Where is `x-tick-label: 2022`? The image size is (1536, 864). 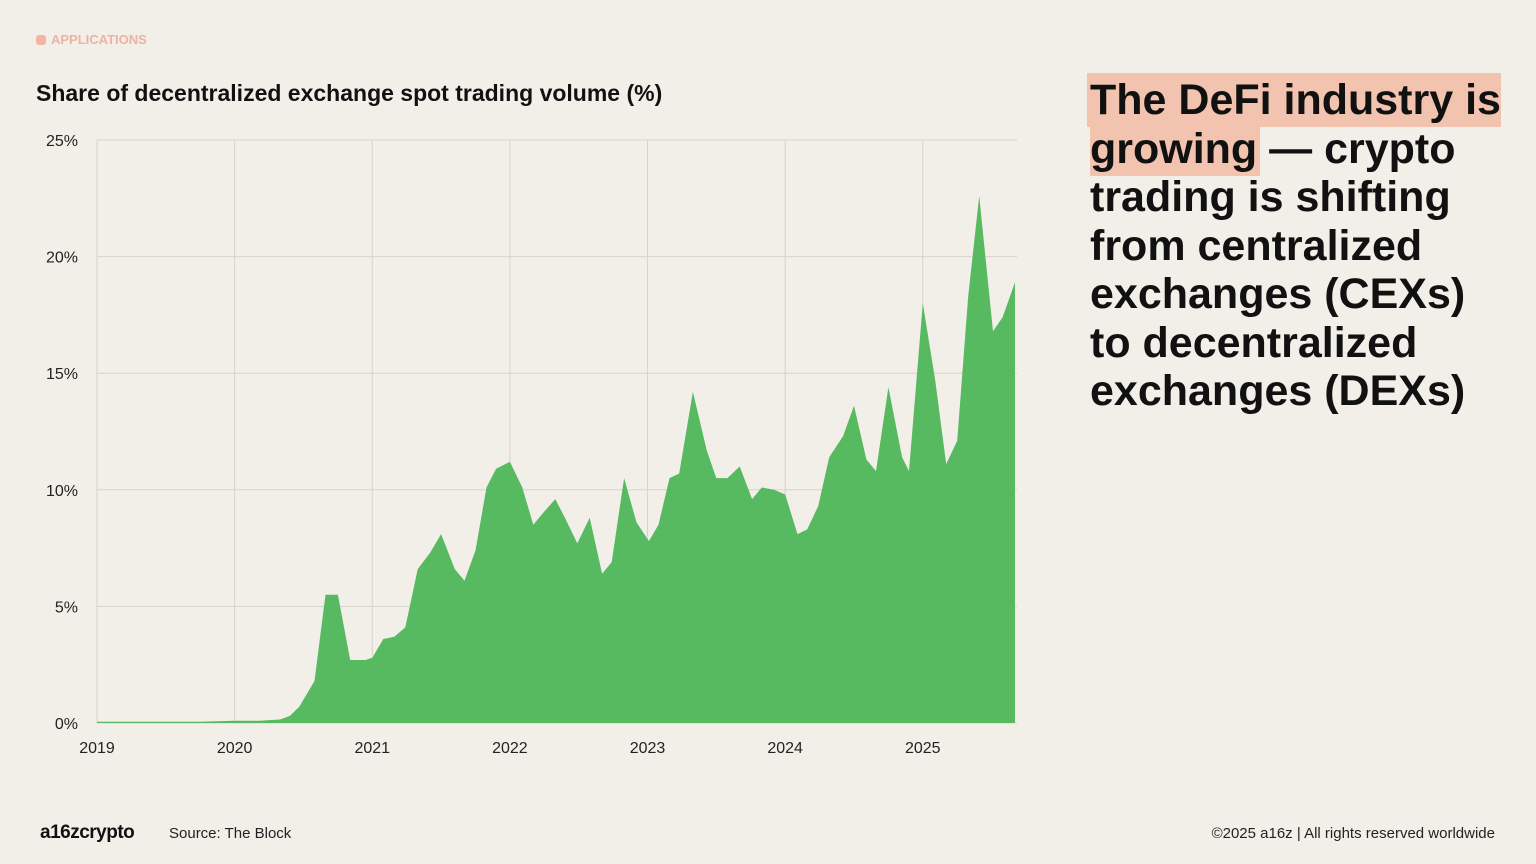 x-tick-label: 2022 is located at coordinates (510, 748).